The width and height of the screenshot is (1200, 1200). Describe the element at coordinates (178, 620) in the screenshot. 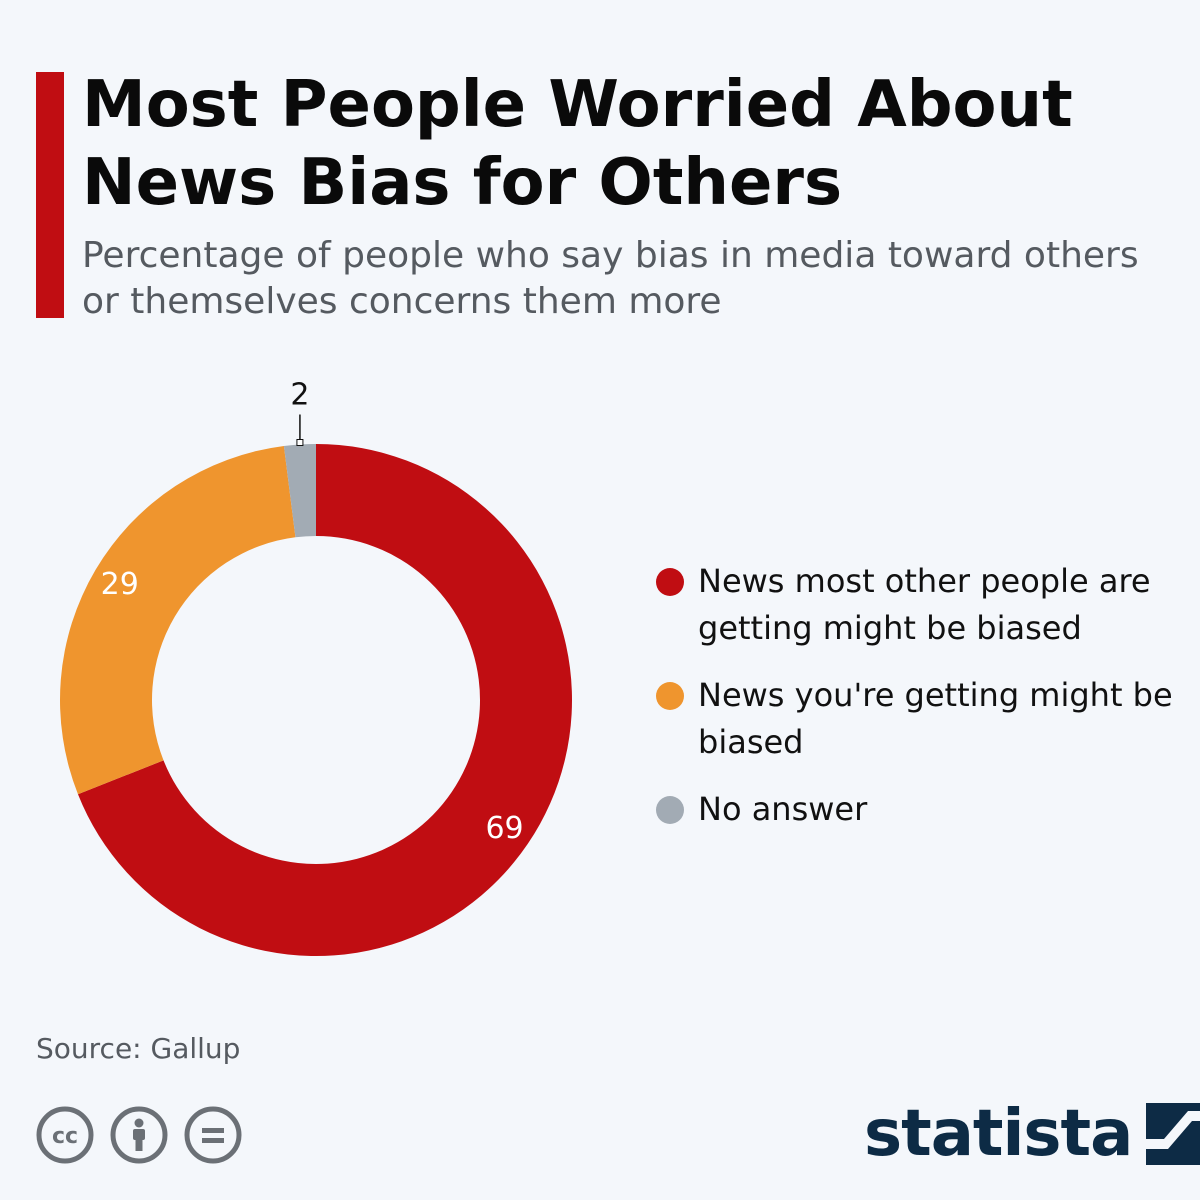

I see `slice-self` at that location.